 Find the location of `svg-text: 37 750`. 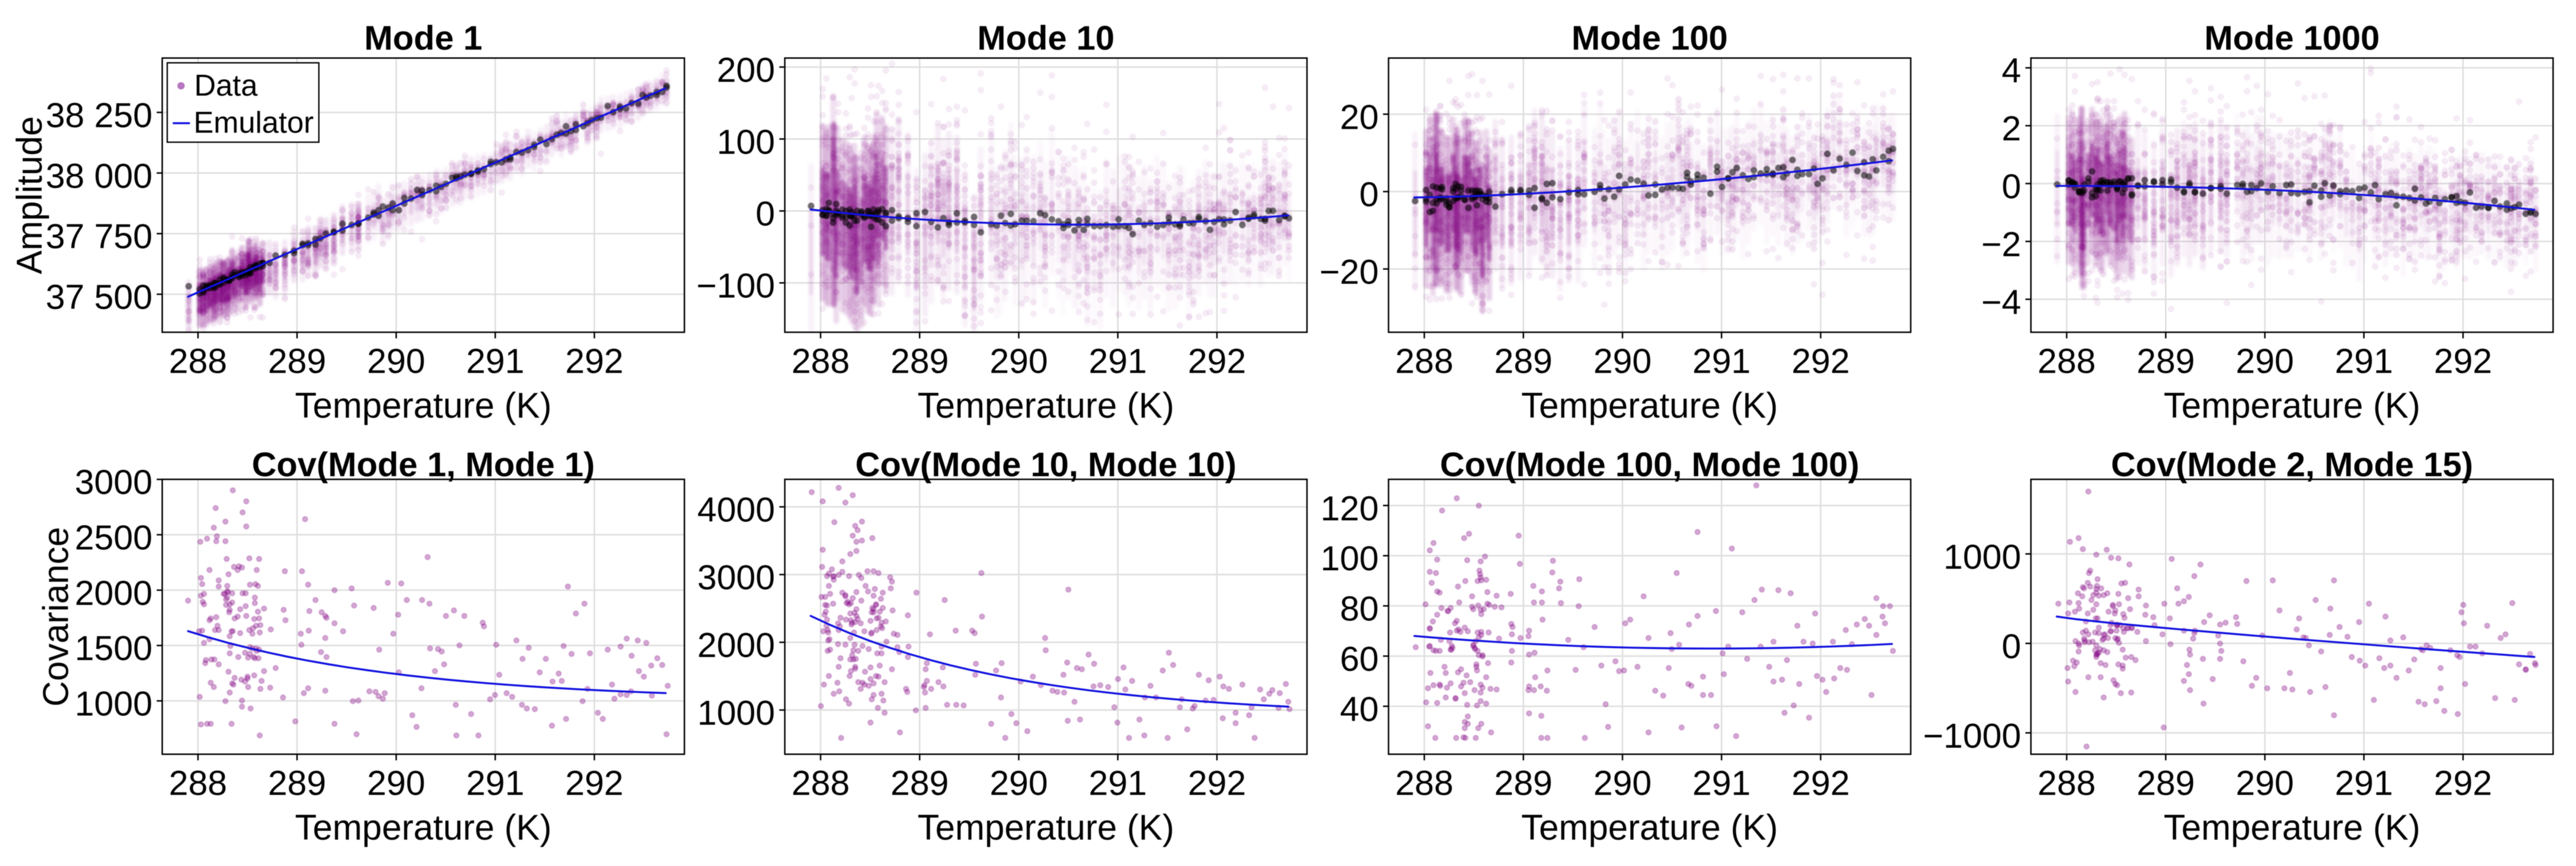

svg-text: 37 750 is located at coordinates (98, 236).